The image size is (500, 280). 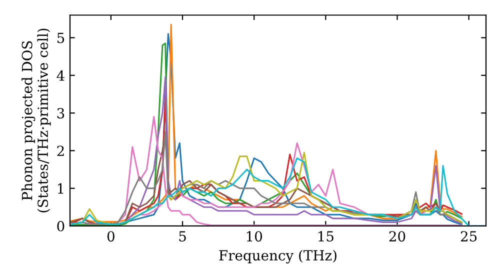 What do you see at coordinates (277, 257) in the screenshot?
I see `x-axis-title: Frequency (THz)` at bounding box center [277, 257].